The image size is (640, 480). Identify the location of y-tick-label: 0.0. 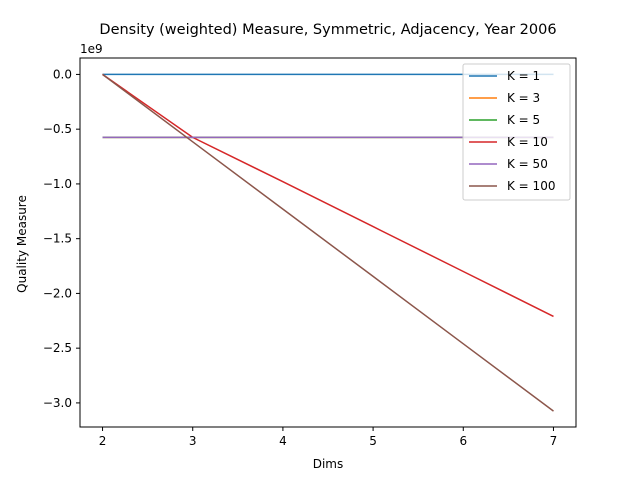
(62, 74).